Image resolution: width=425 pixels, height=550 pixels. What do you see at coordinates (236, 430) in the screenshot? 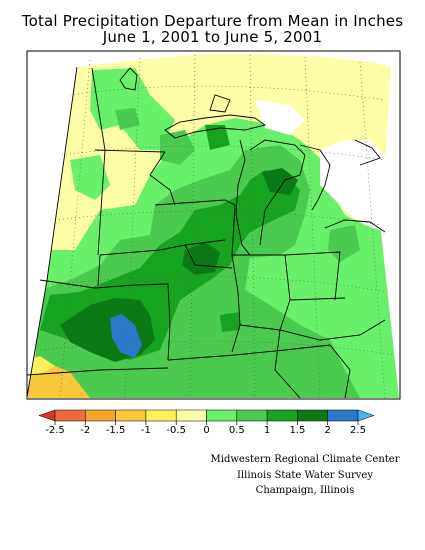
I see `legend-tick-label: 0.5` at bounding box center [236, 430].